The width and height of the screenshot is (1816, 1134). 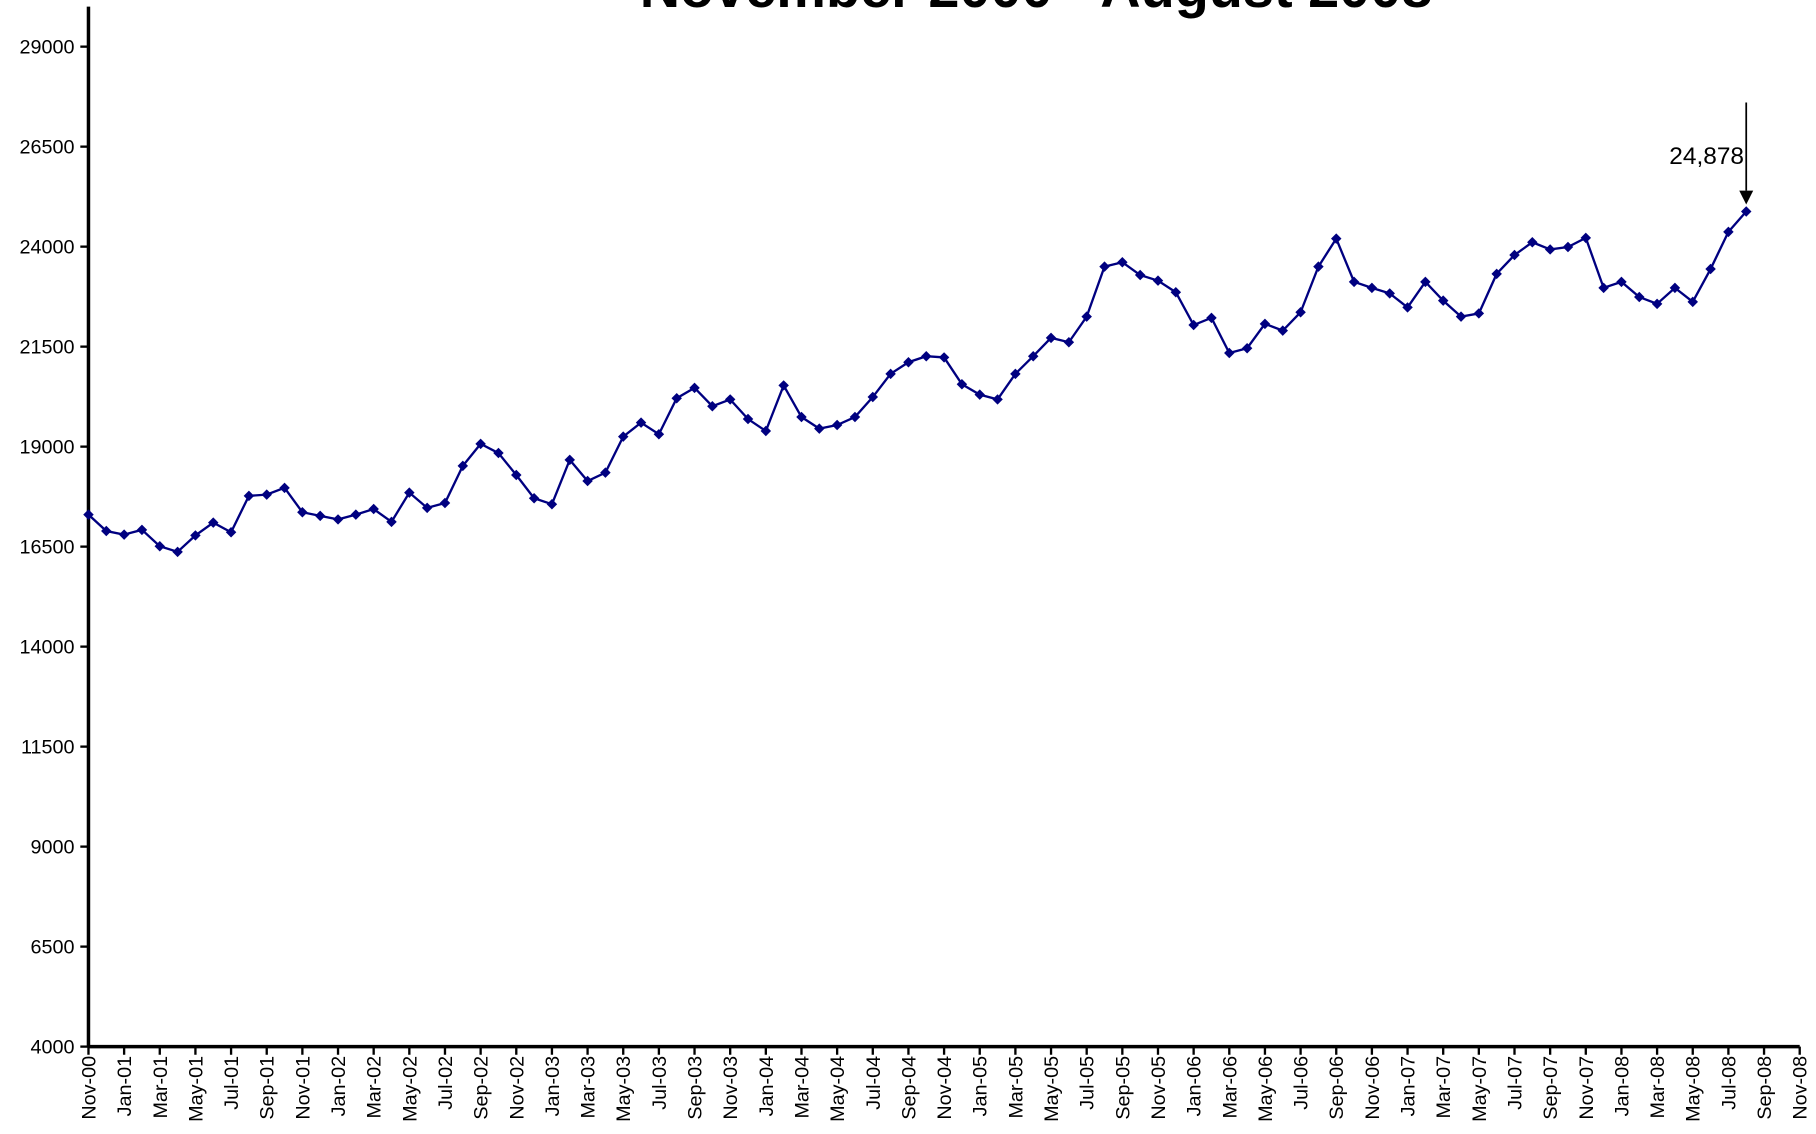 I want to click on y-tick-label: 11500, so click(x=48, y=748).